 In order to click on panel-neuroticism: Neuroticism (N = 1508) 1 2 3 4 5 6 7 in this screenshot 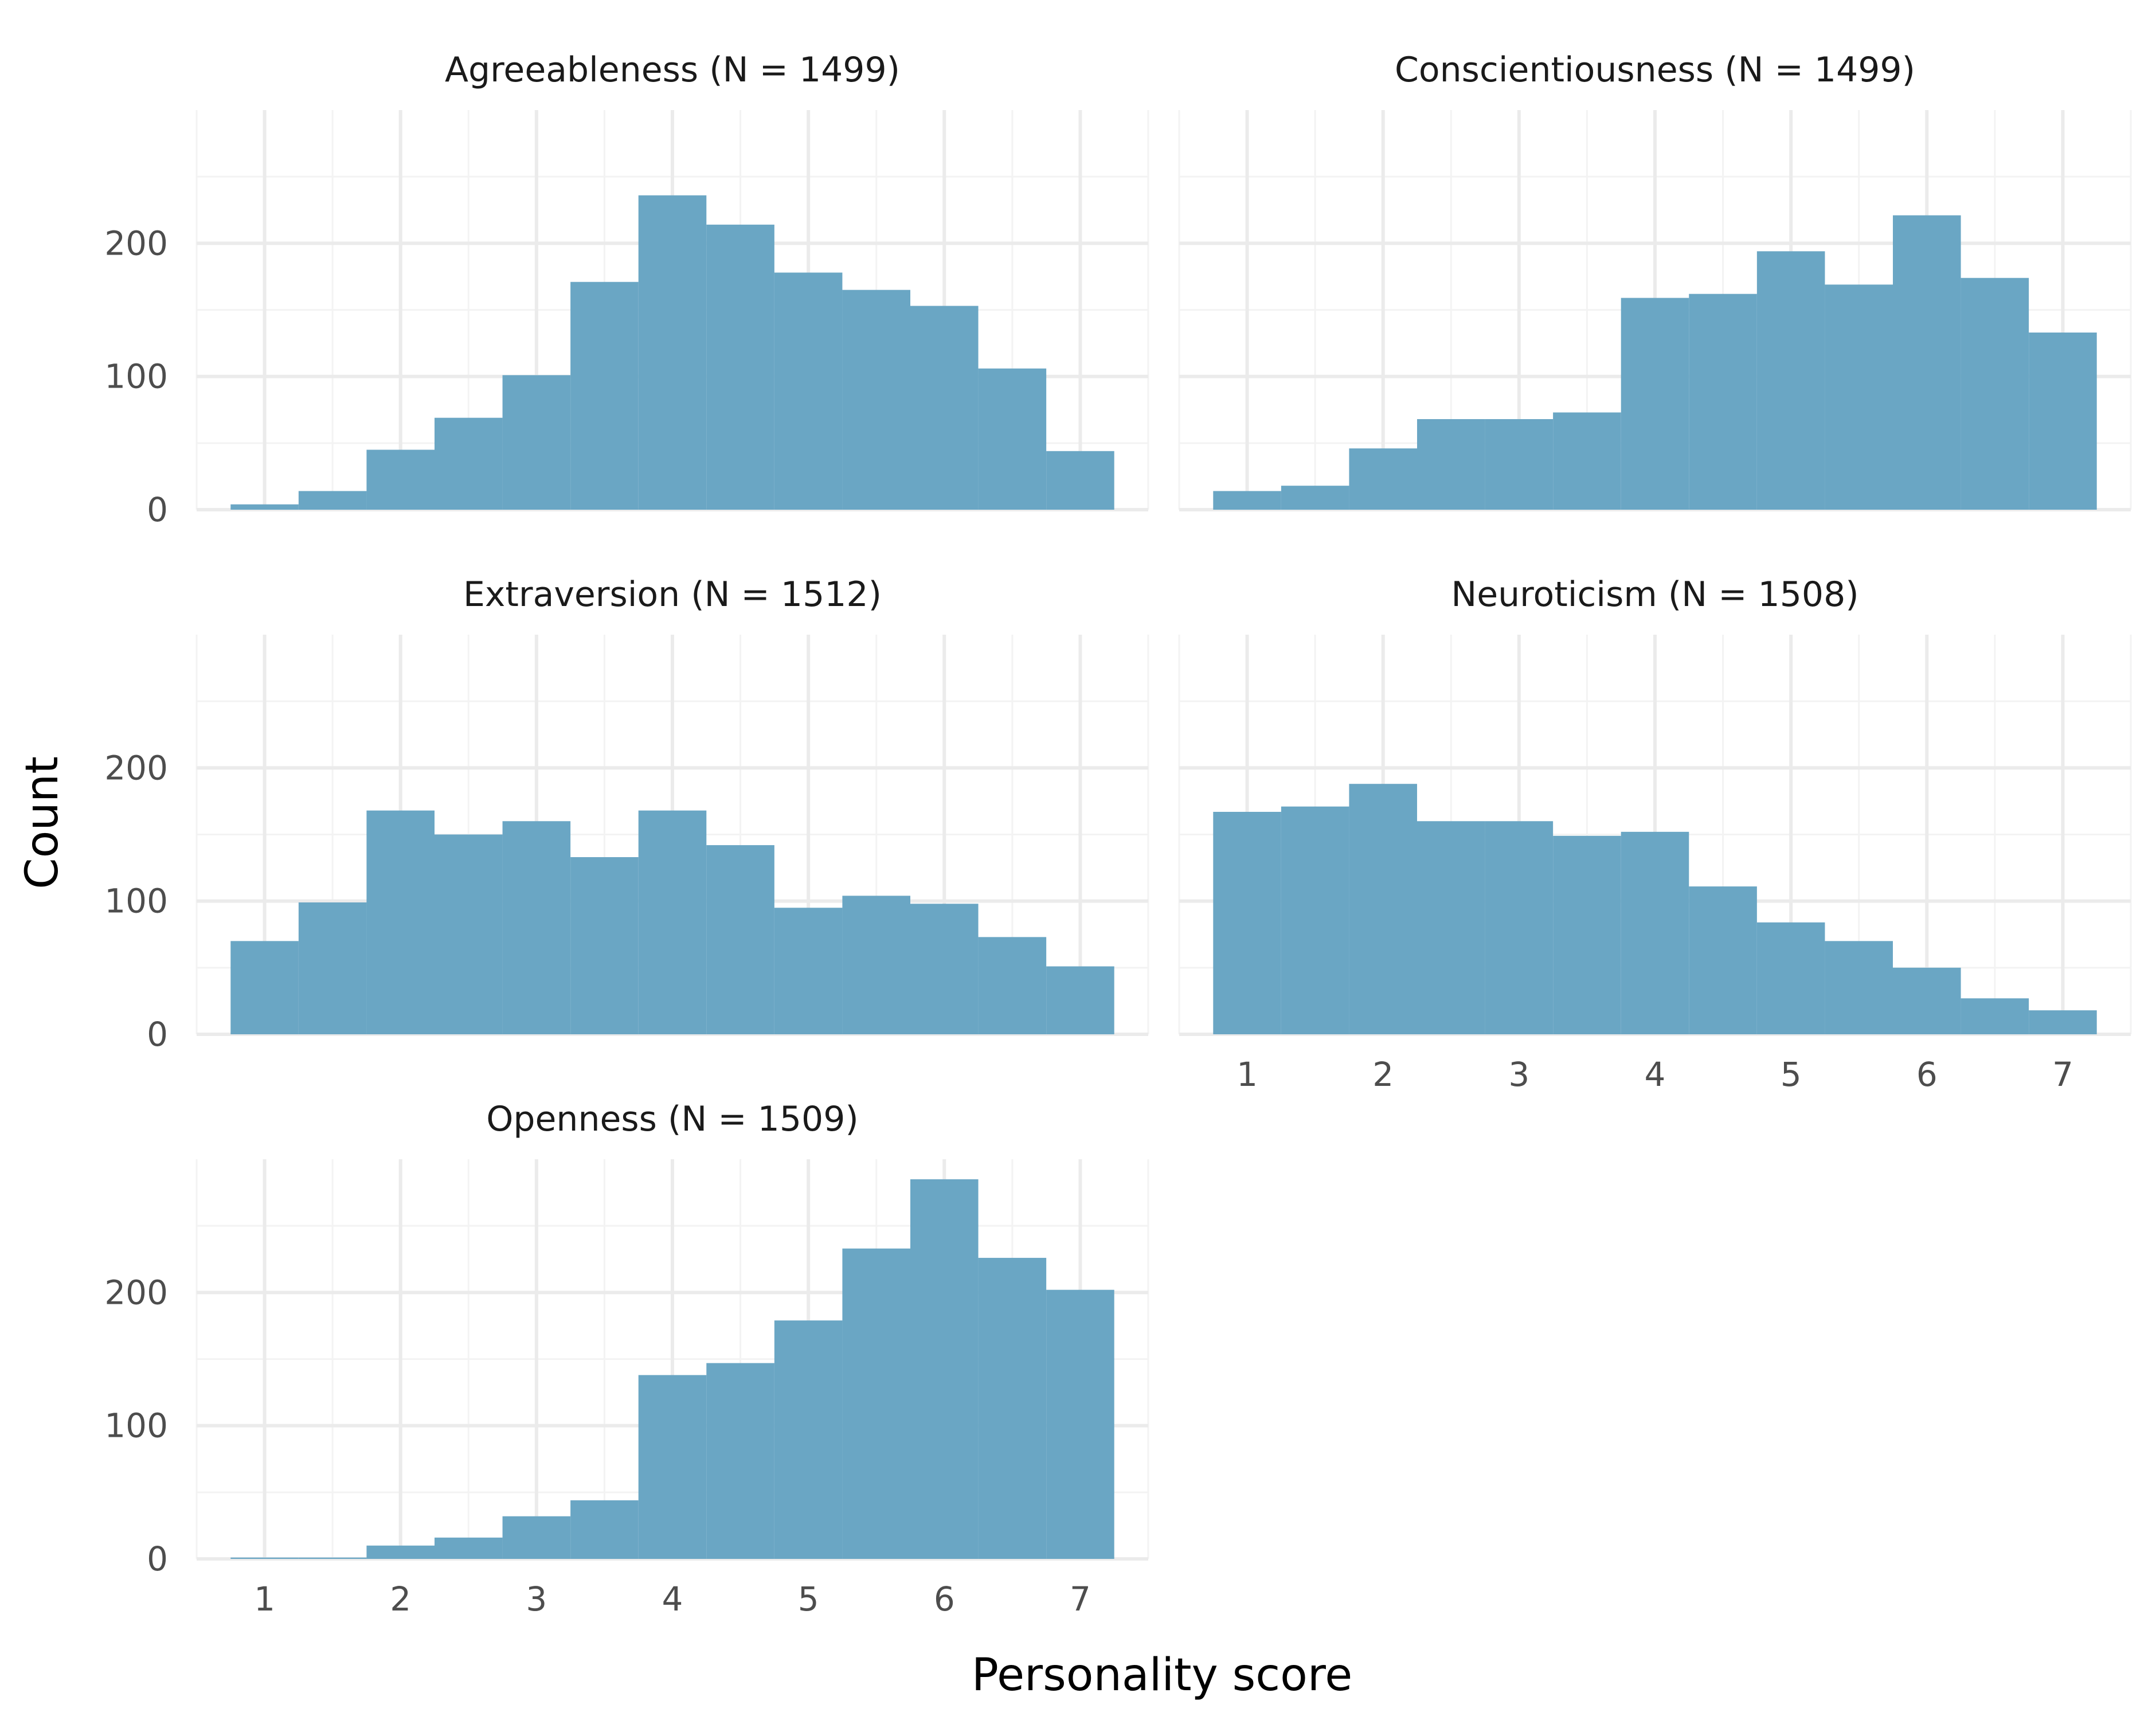, I will do `click(1655, 834)`.